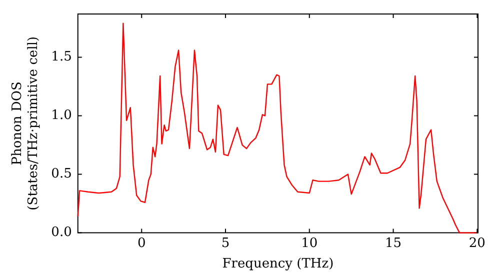  Describe the element at coordinates (393, 243) in the screenshot. I see `x-tick-label: 15` at that location.